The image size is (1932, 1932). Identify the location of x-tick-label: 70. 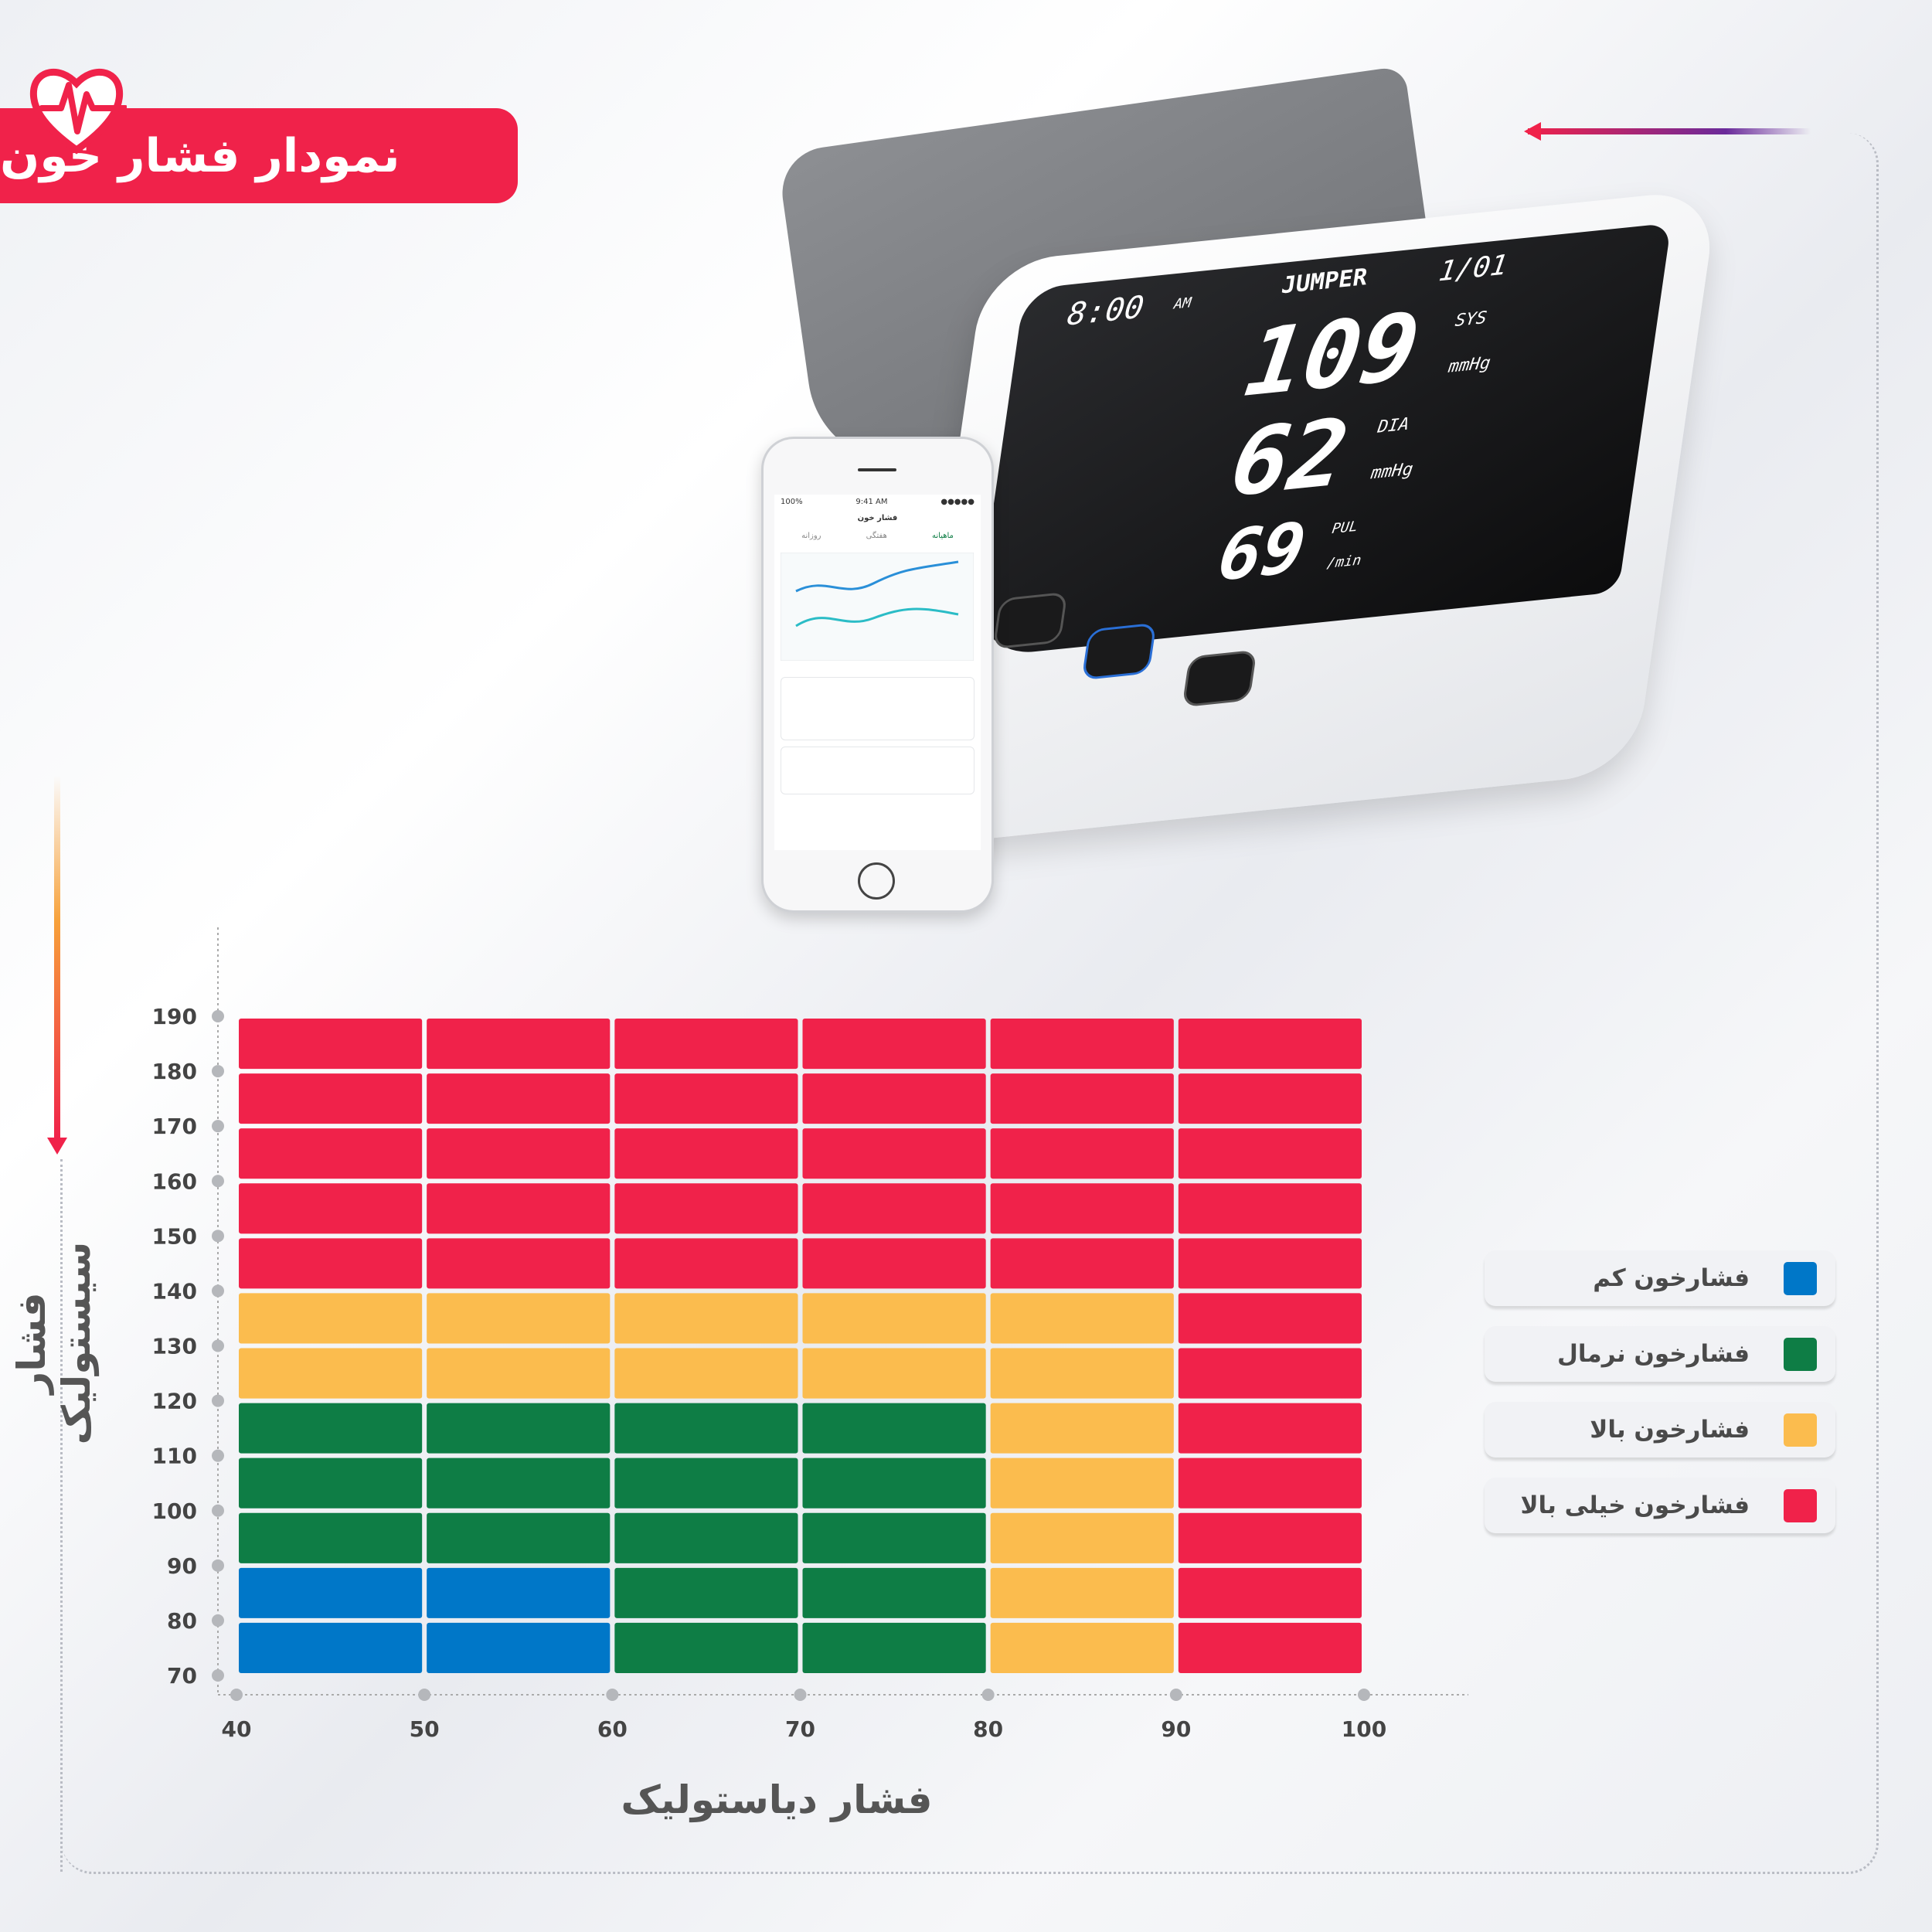
(800, 1729).